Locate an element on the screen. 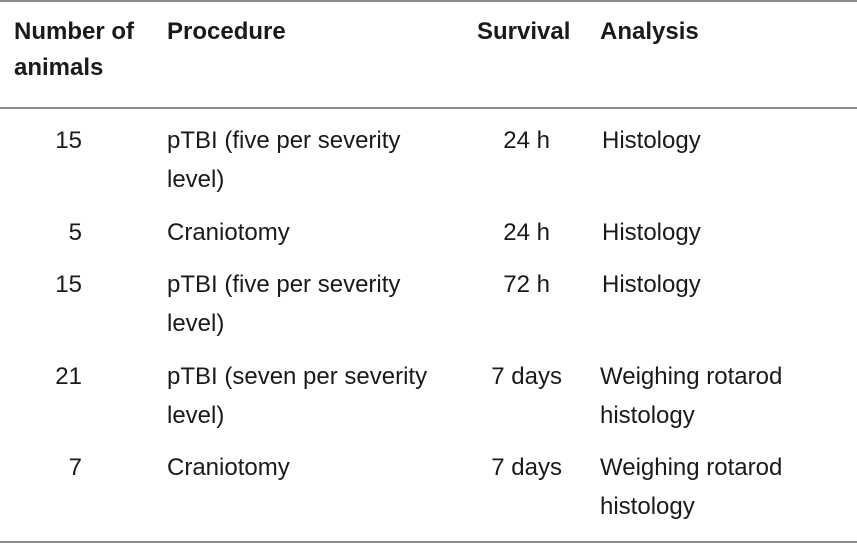  cell-number: 5 is located at coordinates (75, 232).